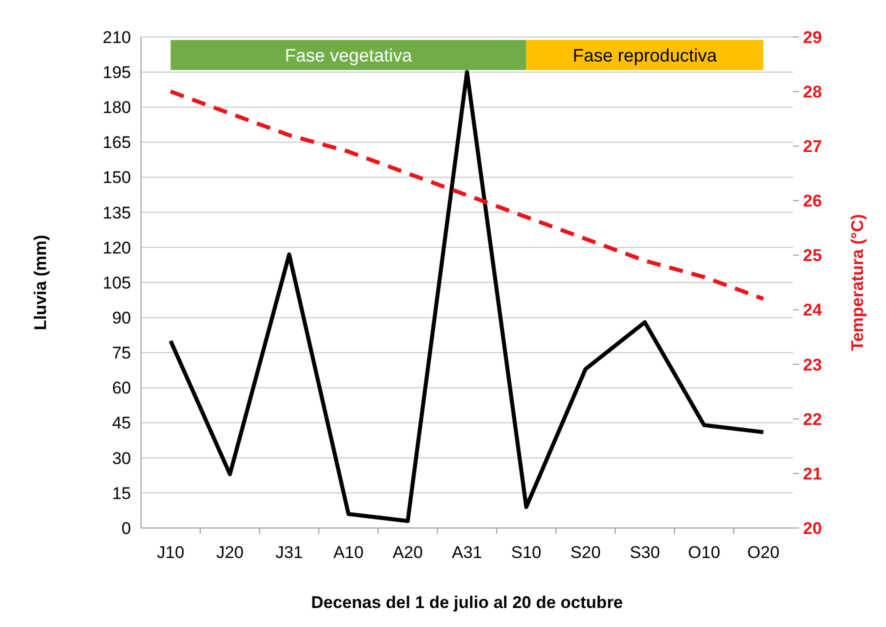 The image size is (886, 627). I want to click on y-tick-label: 195, so click(116, 72).